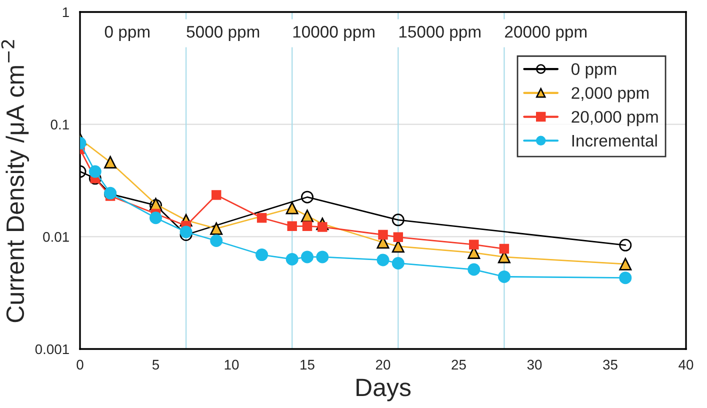 The height and width of the screenshot is (408, 707). What do you see at coordinates (545, 34) in the screenshot?
I see `ref-line-label: 20000 ppm` at bounding box center [545, 34].